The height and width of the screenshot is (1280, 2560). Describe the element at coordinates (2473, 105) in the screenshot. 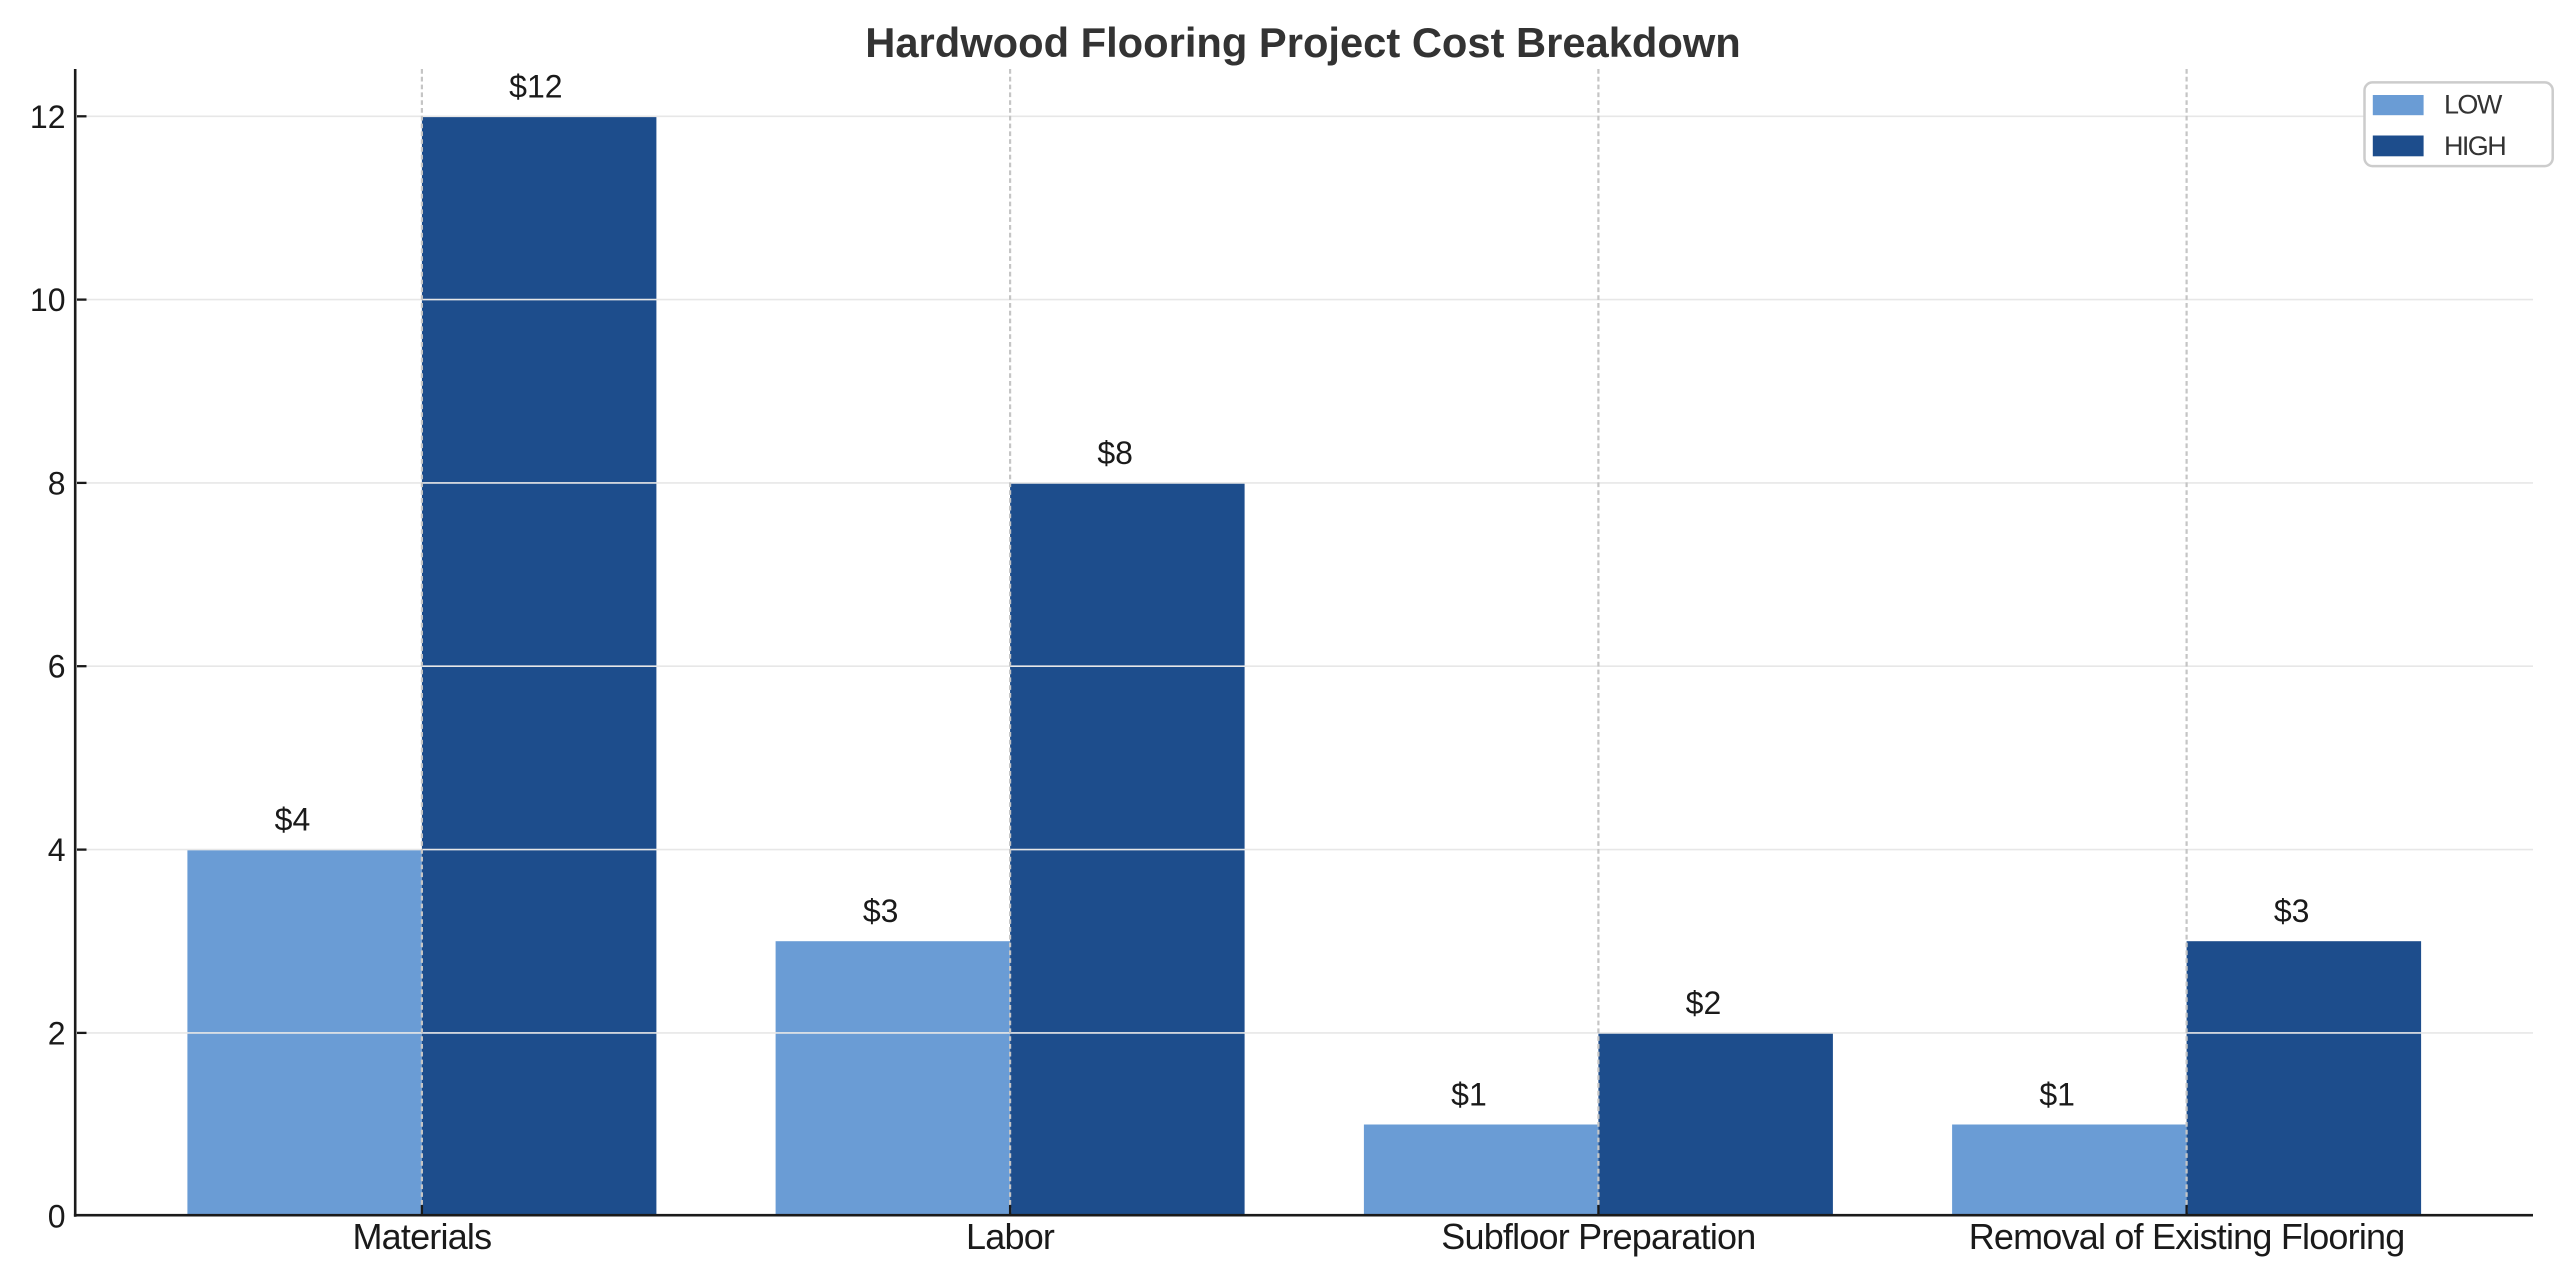

I see `svg-text: LOW` at that location.